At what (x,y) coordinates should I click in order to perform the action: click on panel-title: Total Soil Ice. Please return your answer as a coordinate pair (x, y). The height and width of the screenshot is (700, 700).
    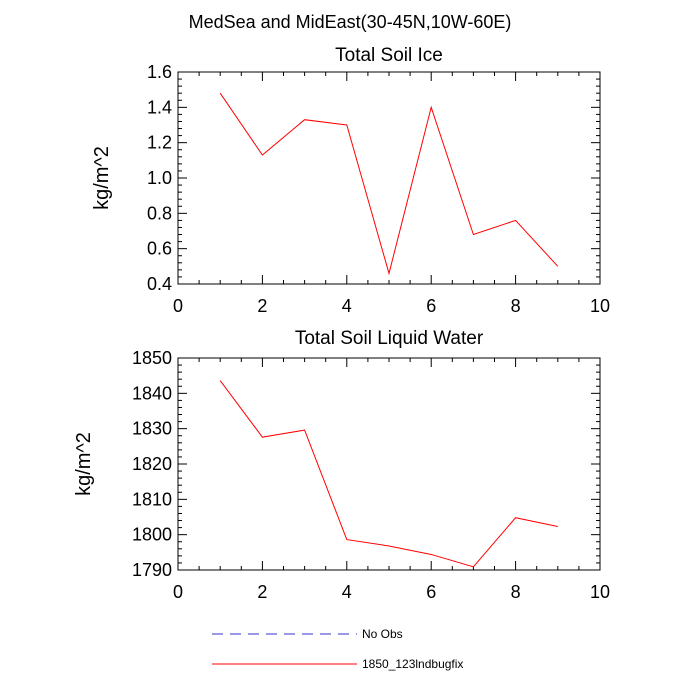
    Looking at the image, I should click on (389, 55).